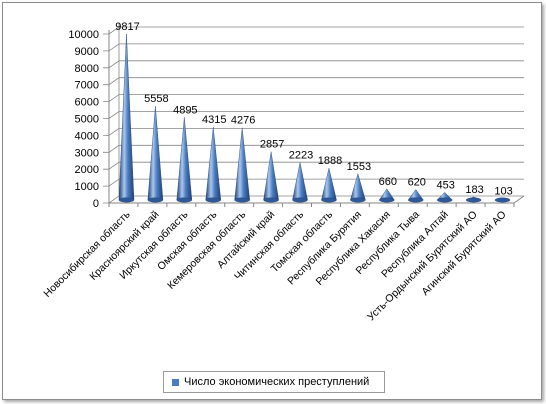  Describe the element at coordinates (175, 382) in the screenshot. I see `legend-swatch` at that location.